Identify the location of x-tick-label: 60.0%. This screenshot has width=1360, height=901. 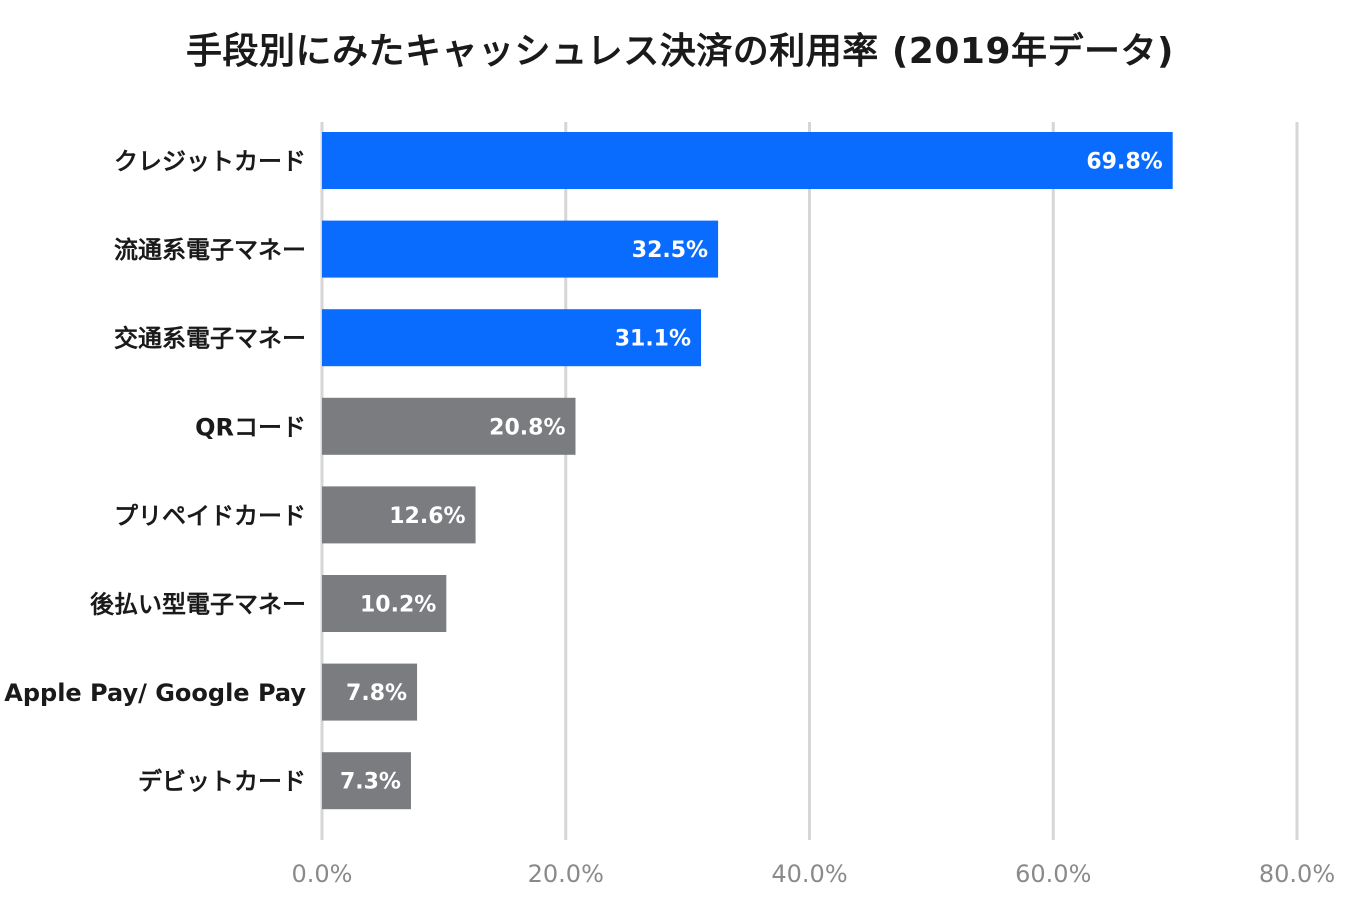
(1053, 874).